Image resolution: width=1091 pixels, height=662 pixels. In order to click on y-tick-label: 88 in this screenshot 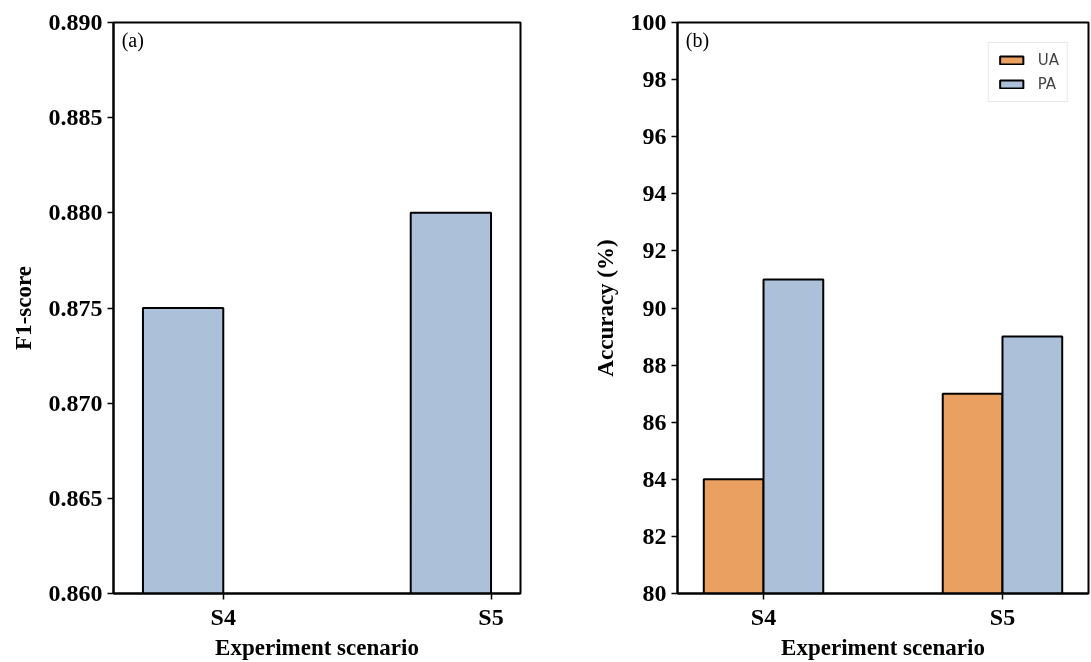, I will do `click(654, 364)`.